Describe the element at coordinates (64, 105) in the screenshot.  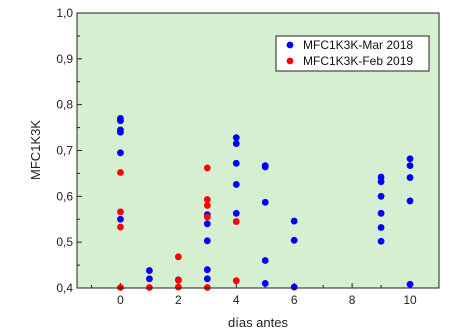
I see `y-tick-label: 0,8` at that location.